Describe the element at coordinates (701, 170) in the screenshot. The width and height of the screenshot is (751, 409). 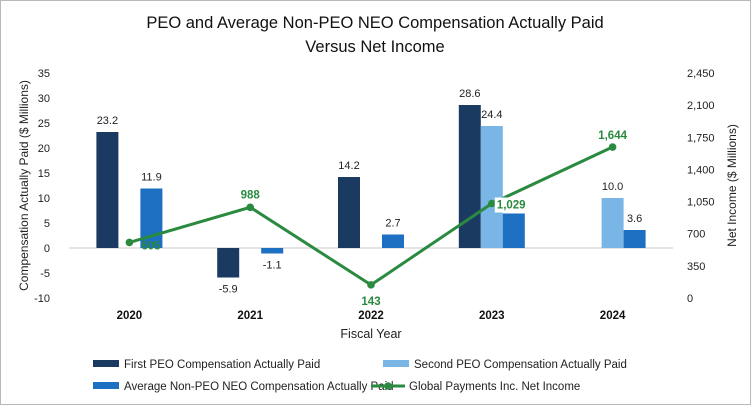
I see `right-axis-tick-label: 1,400` at that location.